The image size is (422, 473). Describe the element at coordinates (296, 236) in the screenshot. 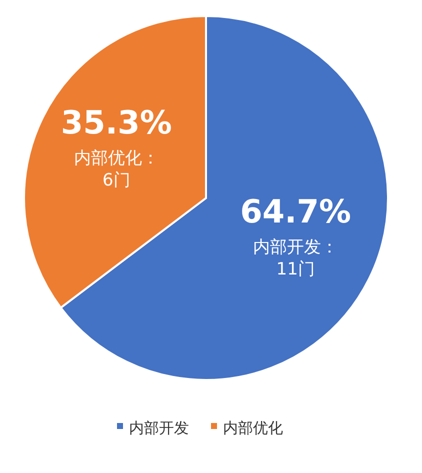

I see `data-label: 64.7% 内部开发： 11门` at that location.